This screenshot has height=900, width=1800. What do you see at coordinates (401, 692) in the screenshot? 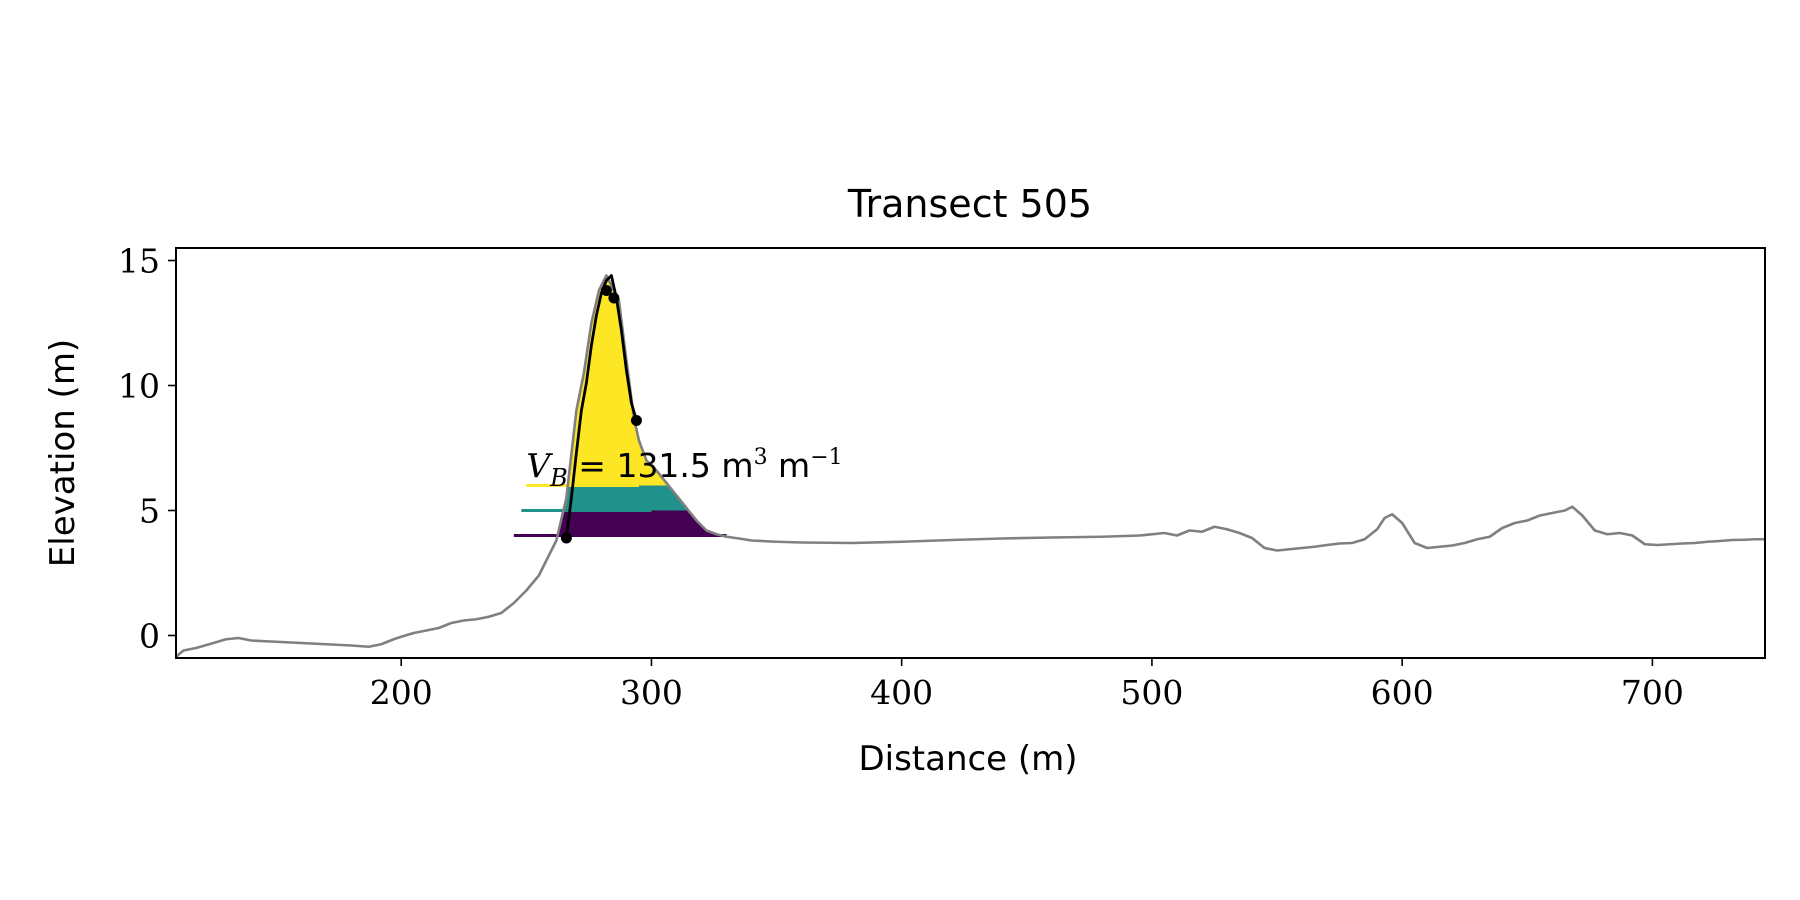
I see `x-tick-label: 200` at bounding box center [401, 692].